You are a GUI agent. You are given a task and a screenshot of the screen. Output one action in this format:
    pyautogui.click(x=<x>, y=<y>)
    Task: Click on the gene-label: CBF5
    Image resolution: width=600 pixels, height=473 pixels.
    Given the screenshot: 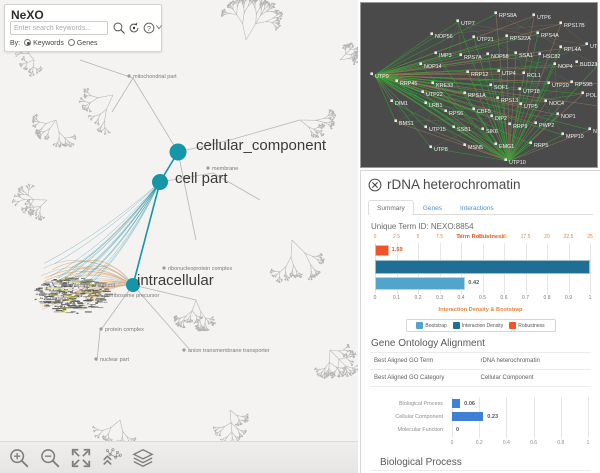 What is the action you would take?
    pyautogui.click(x=484, y=112)
    